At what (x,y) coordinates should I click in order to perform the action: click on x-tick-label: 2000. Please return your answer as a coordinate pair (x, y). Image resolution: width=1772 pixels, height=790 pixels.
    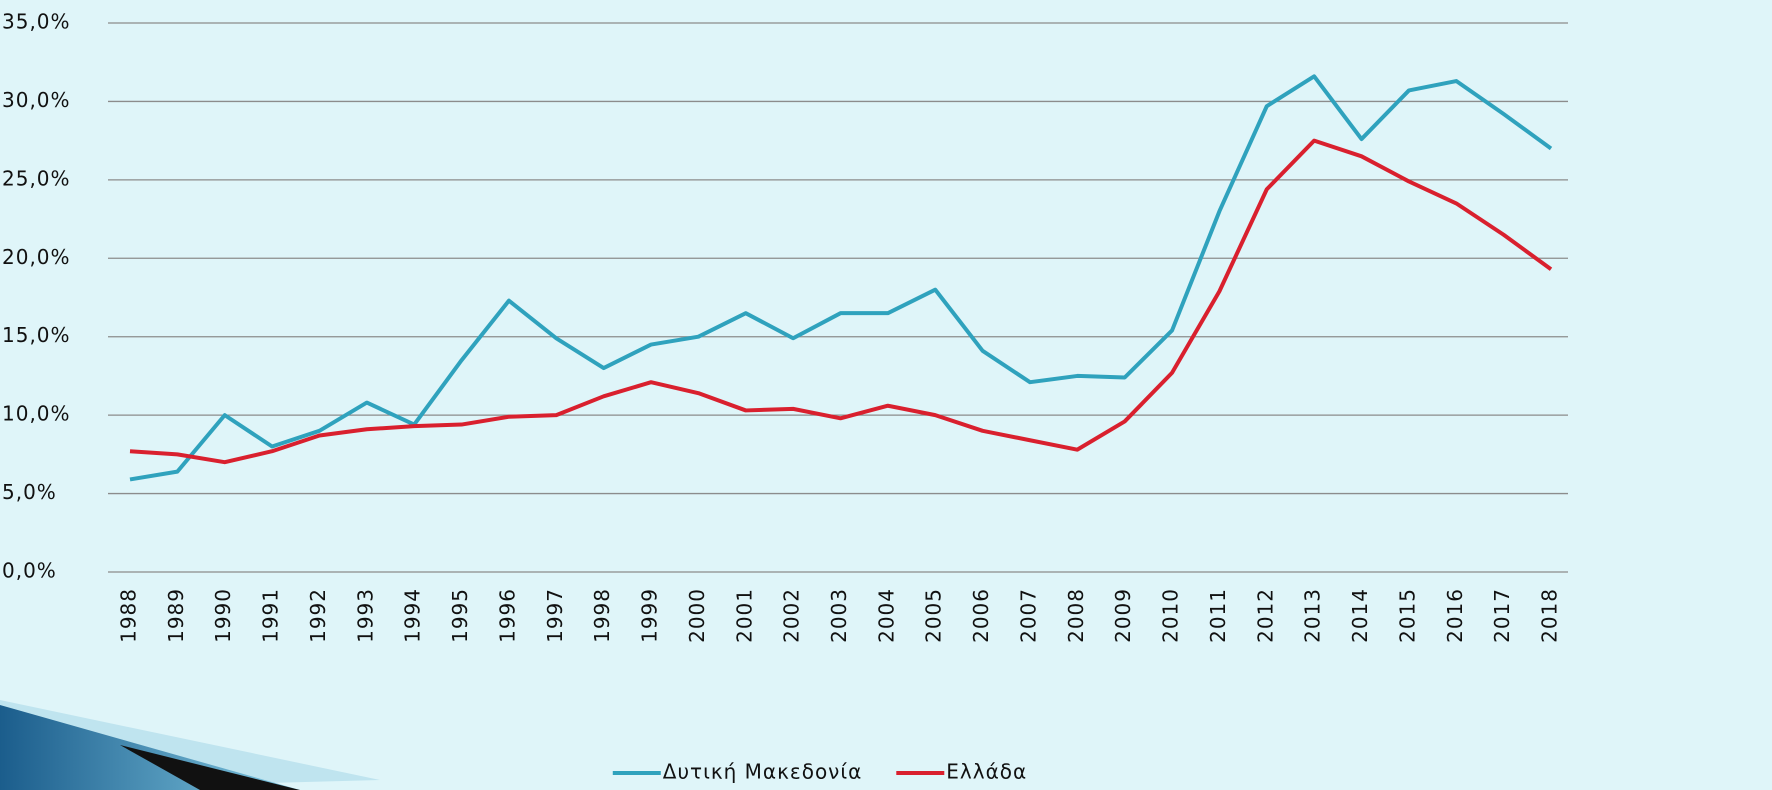
    Looking at the image, I should click on (697, 615).